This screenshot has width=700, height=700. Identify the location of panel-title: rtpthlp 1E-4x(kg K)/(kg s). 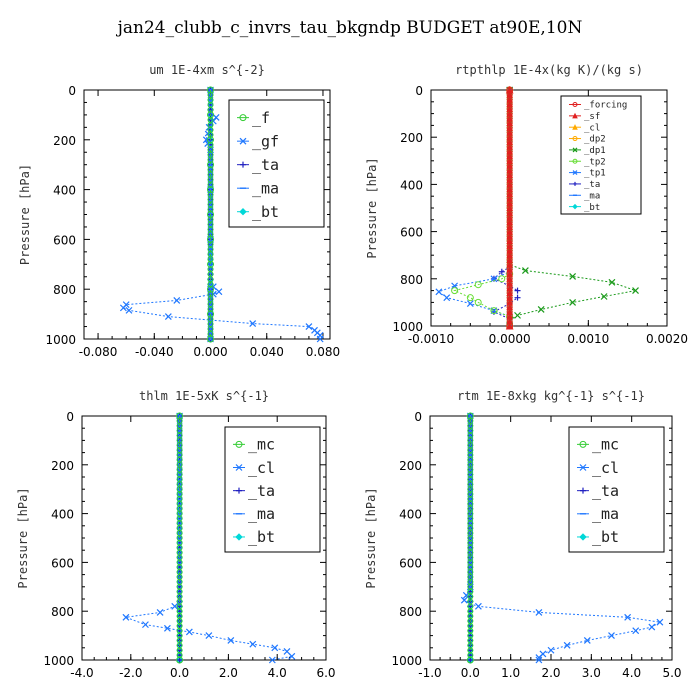
(549, 70).